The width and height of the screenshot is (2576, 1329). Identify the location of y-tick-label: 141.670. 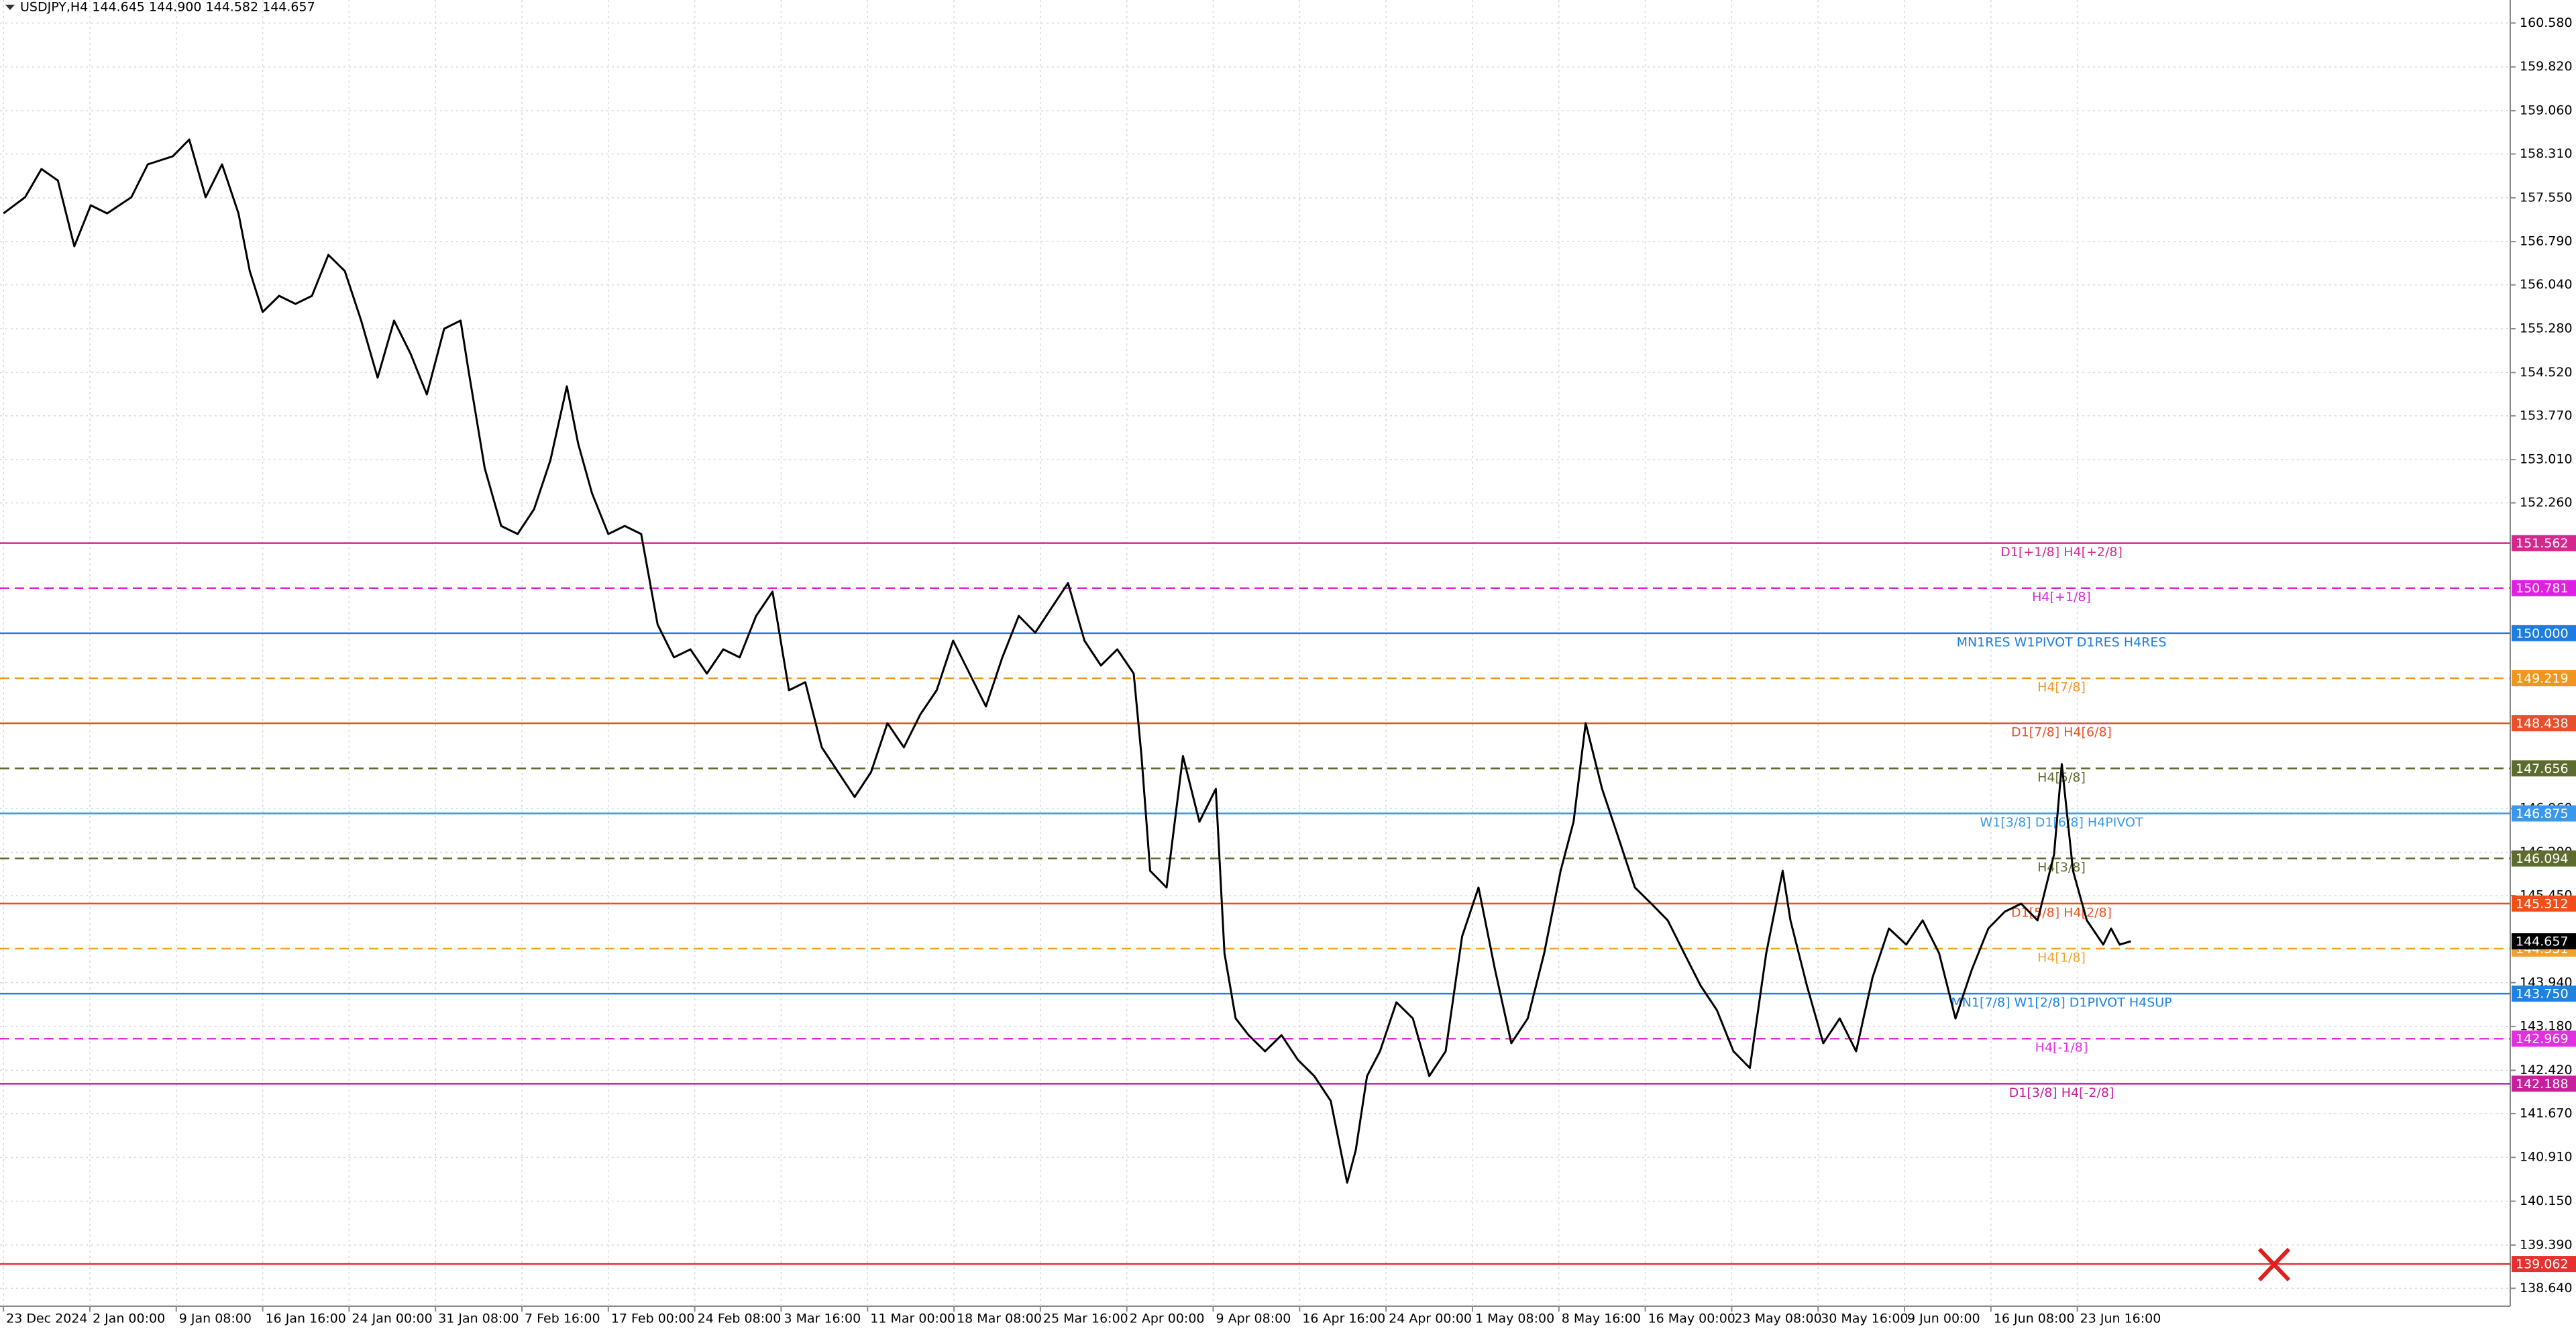
(2546, 1113).